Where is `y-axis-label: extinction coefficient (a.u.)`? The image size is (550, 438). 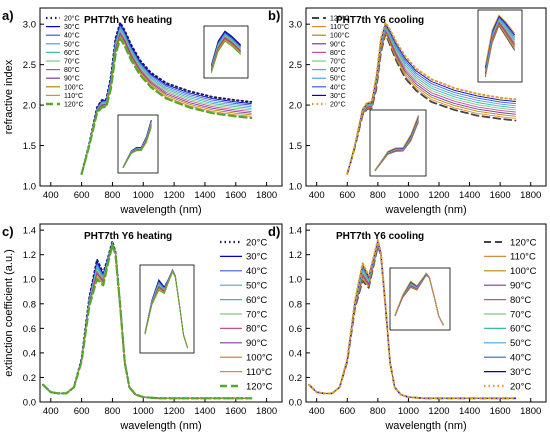 y-axis-label: extinction coefficient (a.u.) is located at coordinates (9, 313).